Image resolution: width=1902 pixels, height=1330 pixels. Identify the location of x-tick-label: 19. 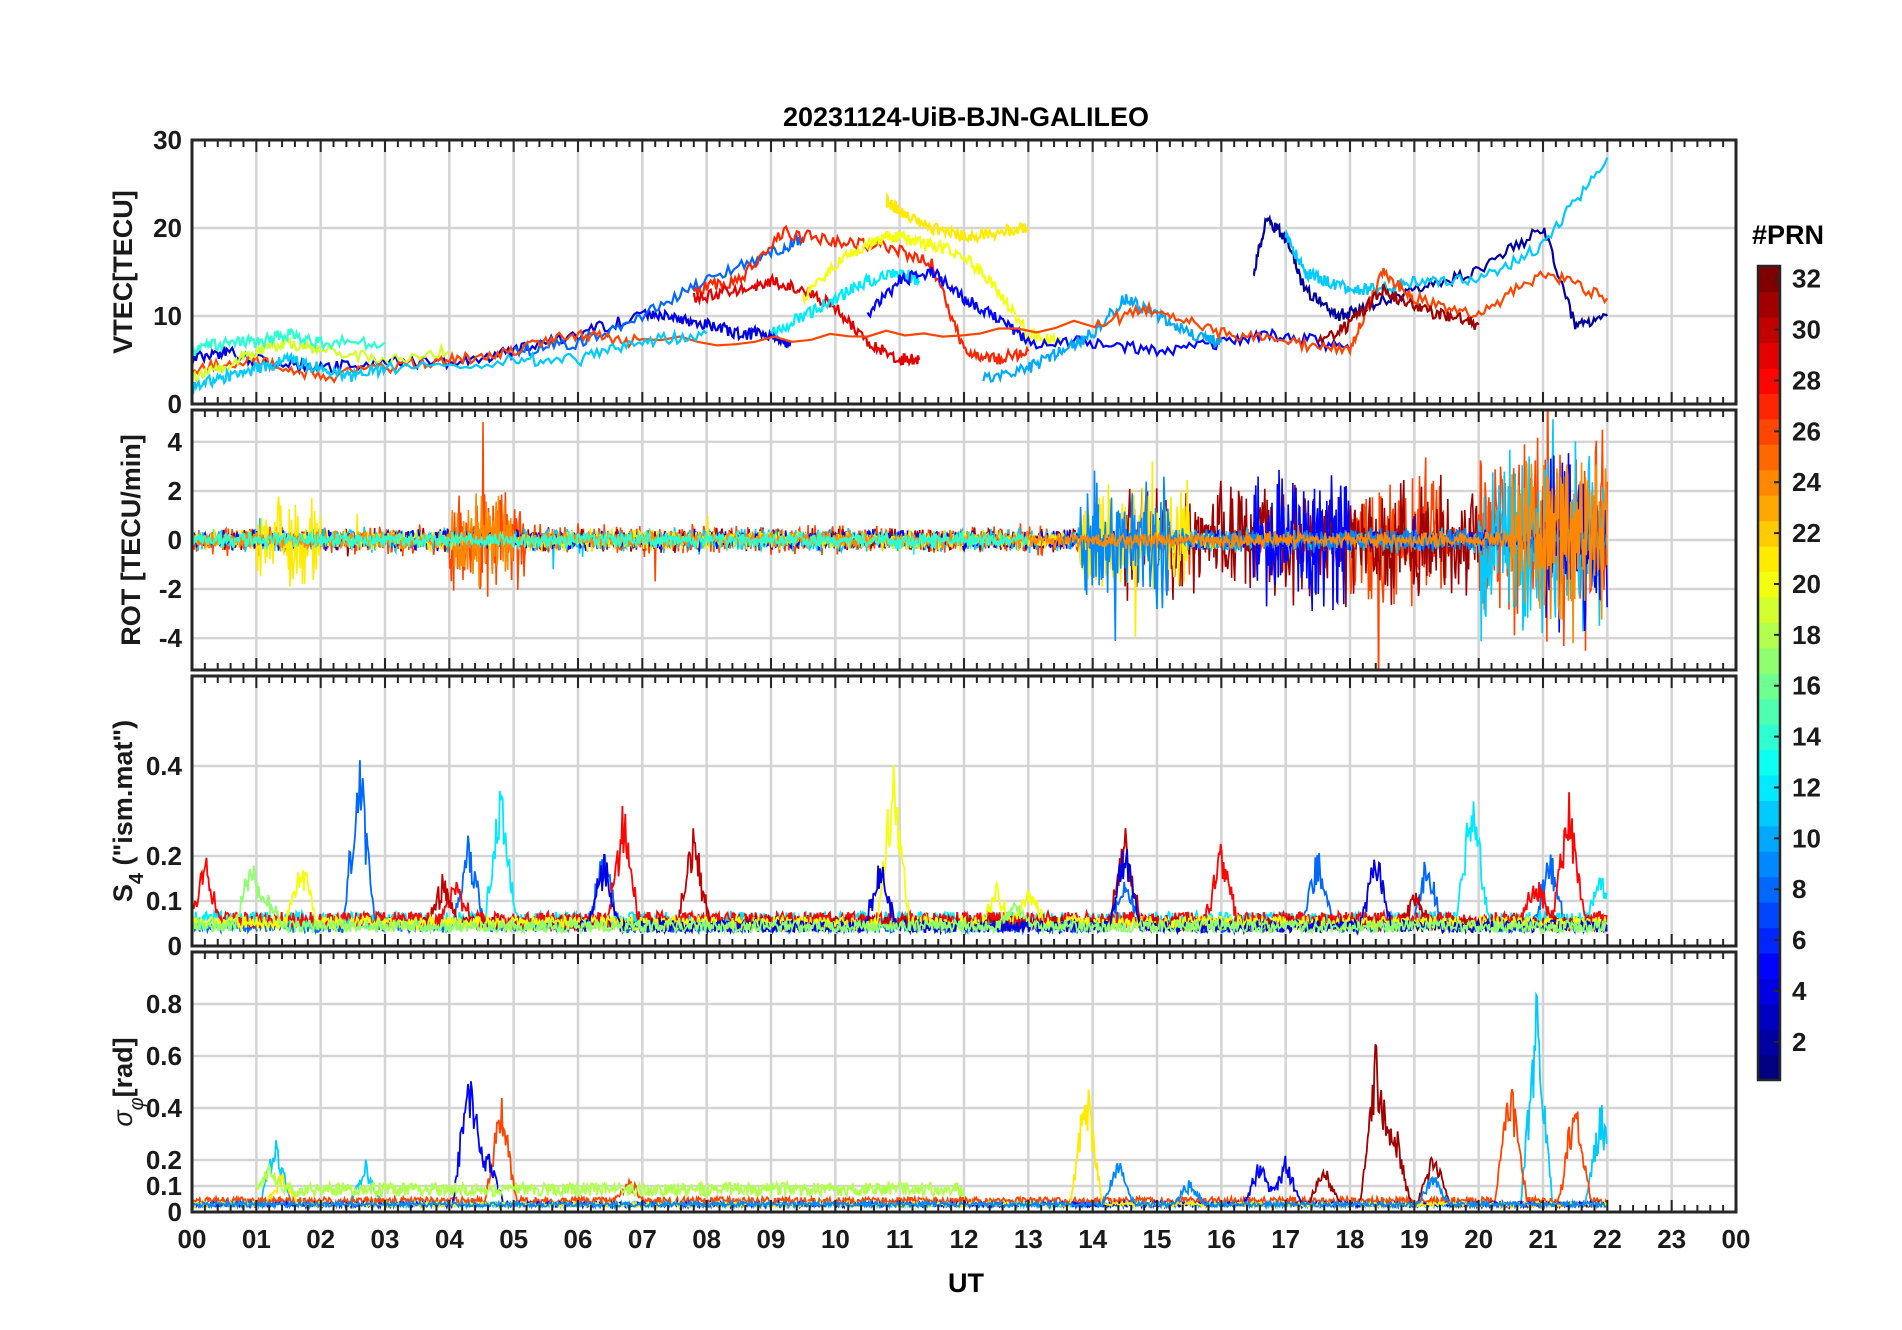
(1414, 1239).